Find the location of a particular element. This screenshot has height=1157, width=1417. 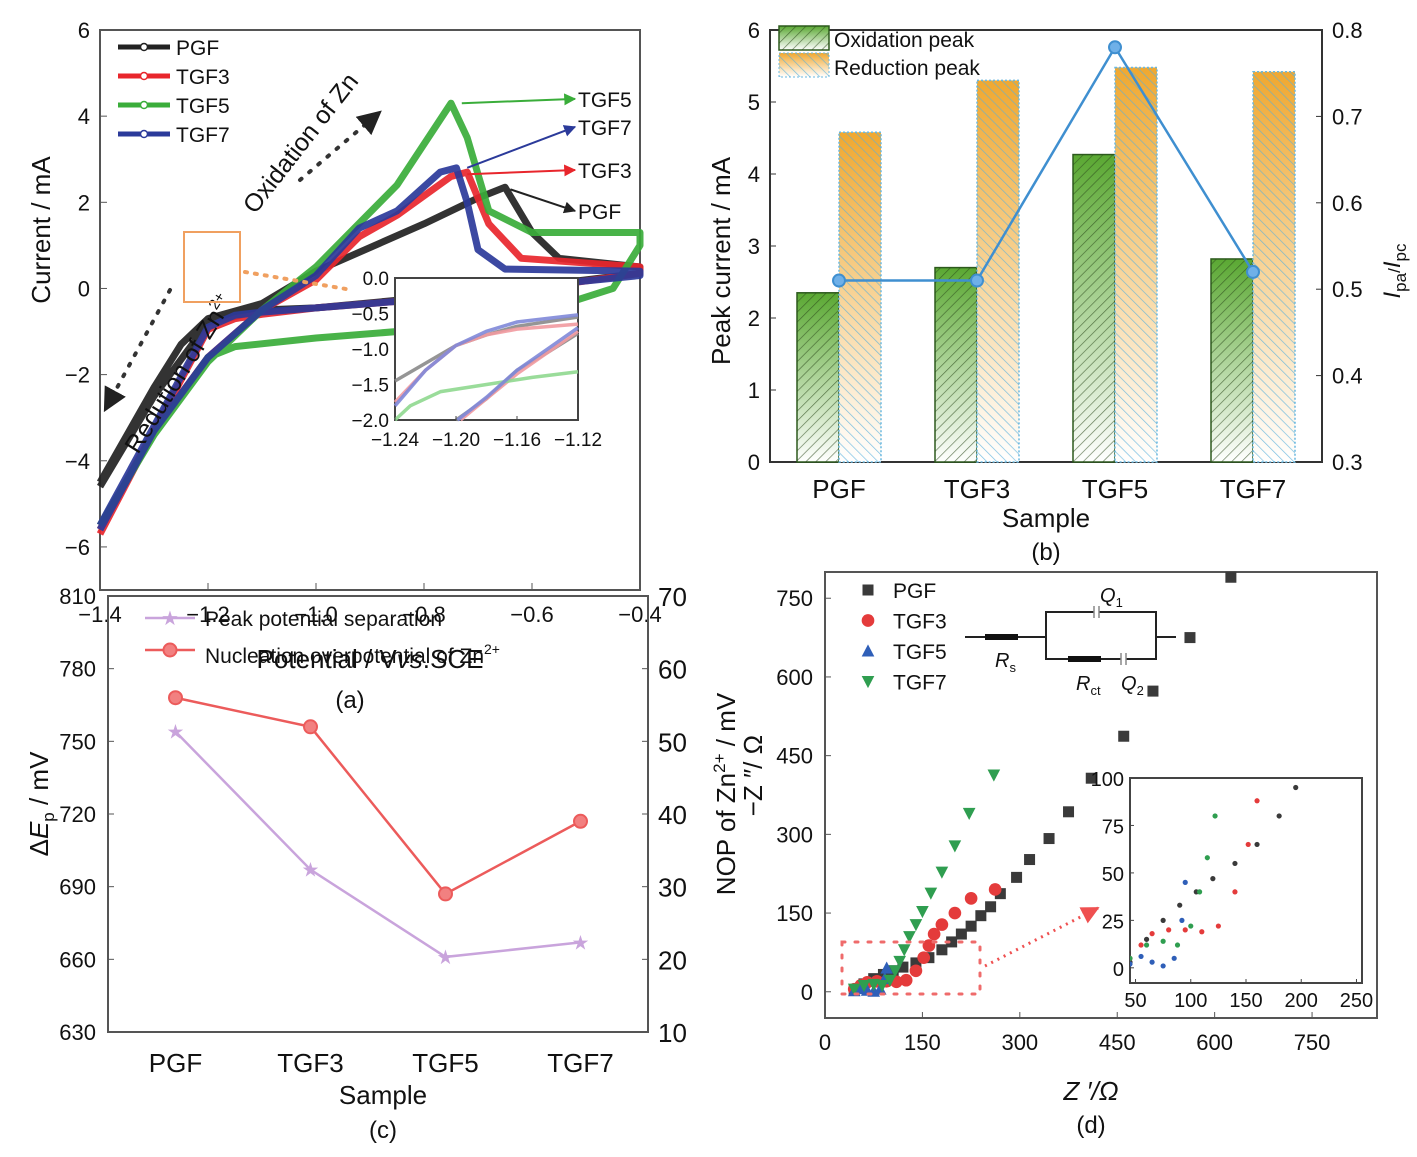

y-tick-label: 450 is located at coordinates (794, 756).